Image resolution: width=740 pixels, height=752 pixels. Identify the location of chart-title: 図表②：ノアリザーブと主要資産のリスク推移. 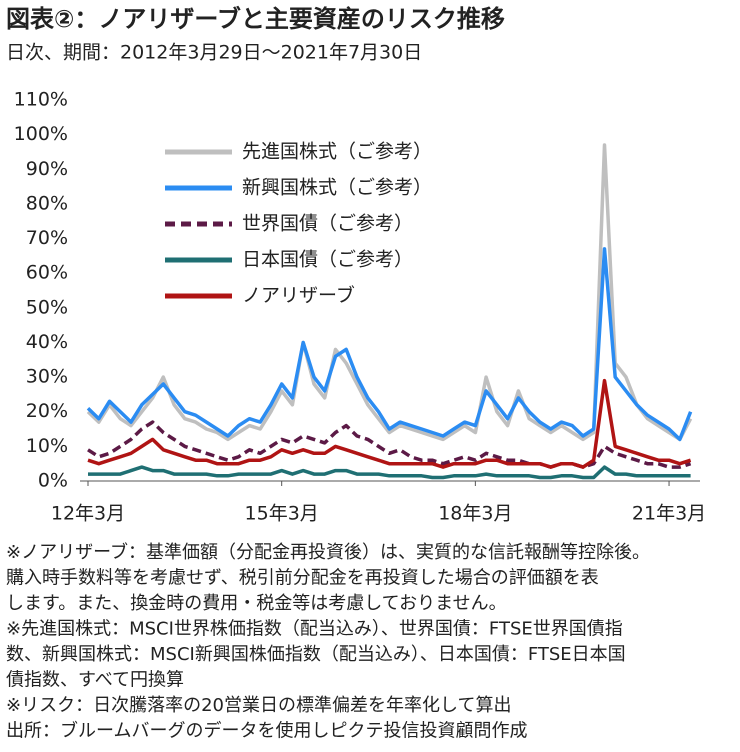
(255, 19).